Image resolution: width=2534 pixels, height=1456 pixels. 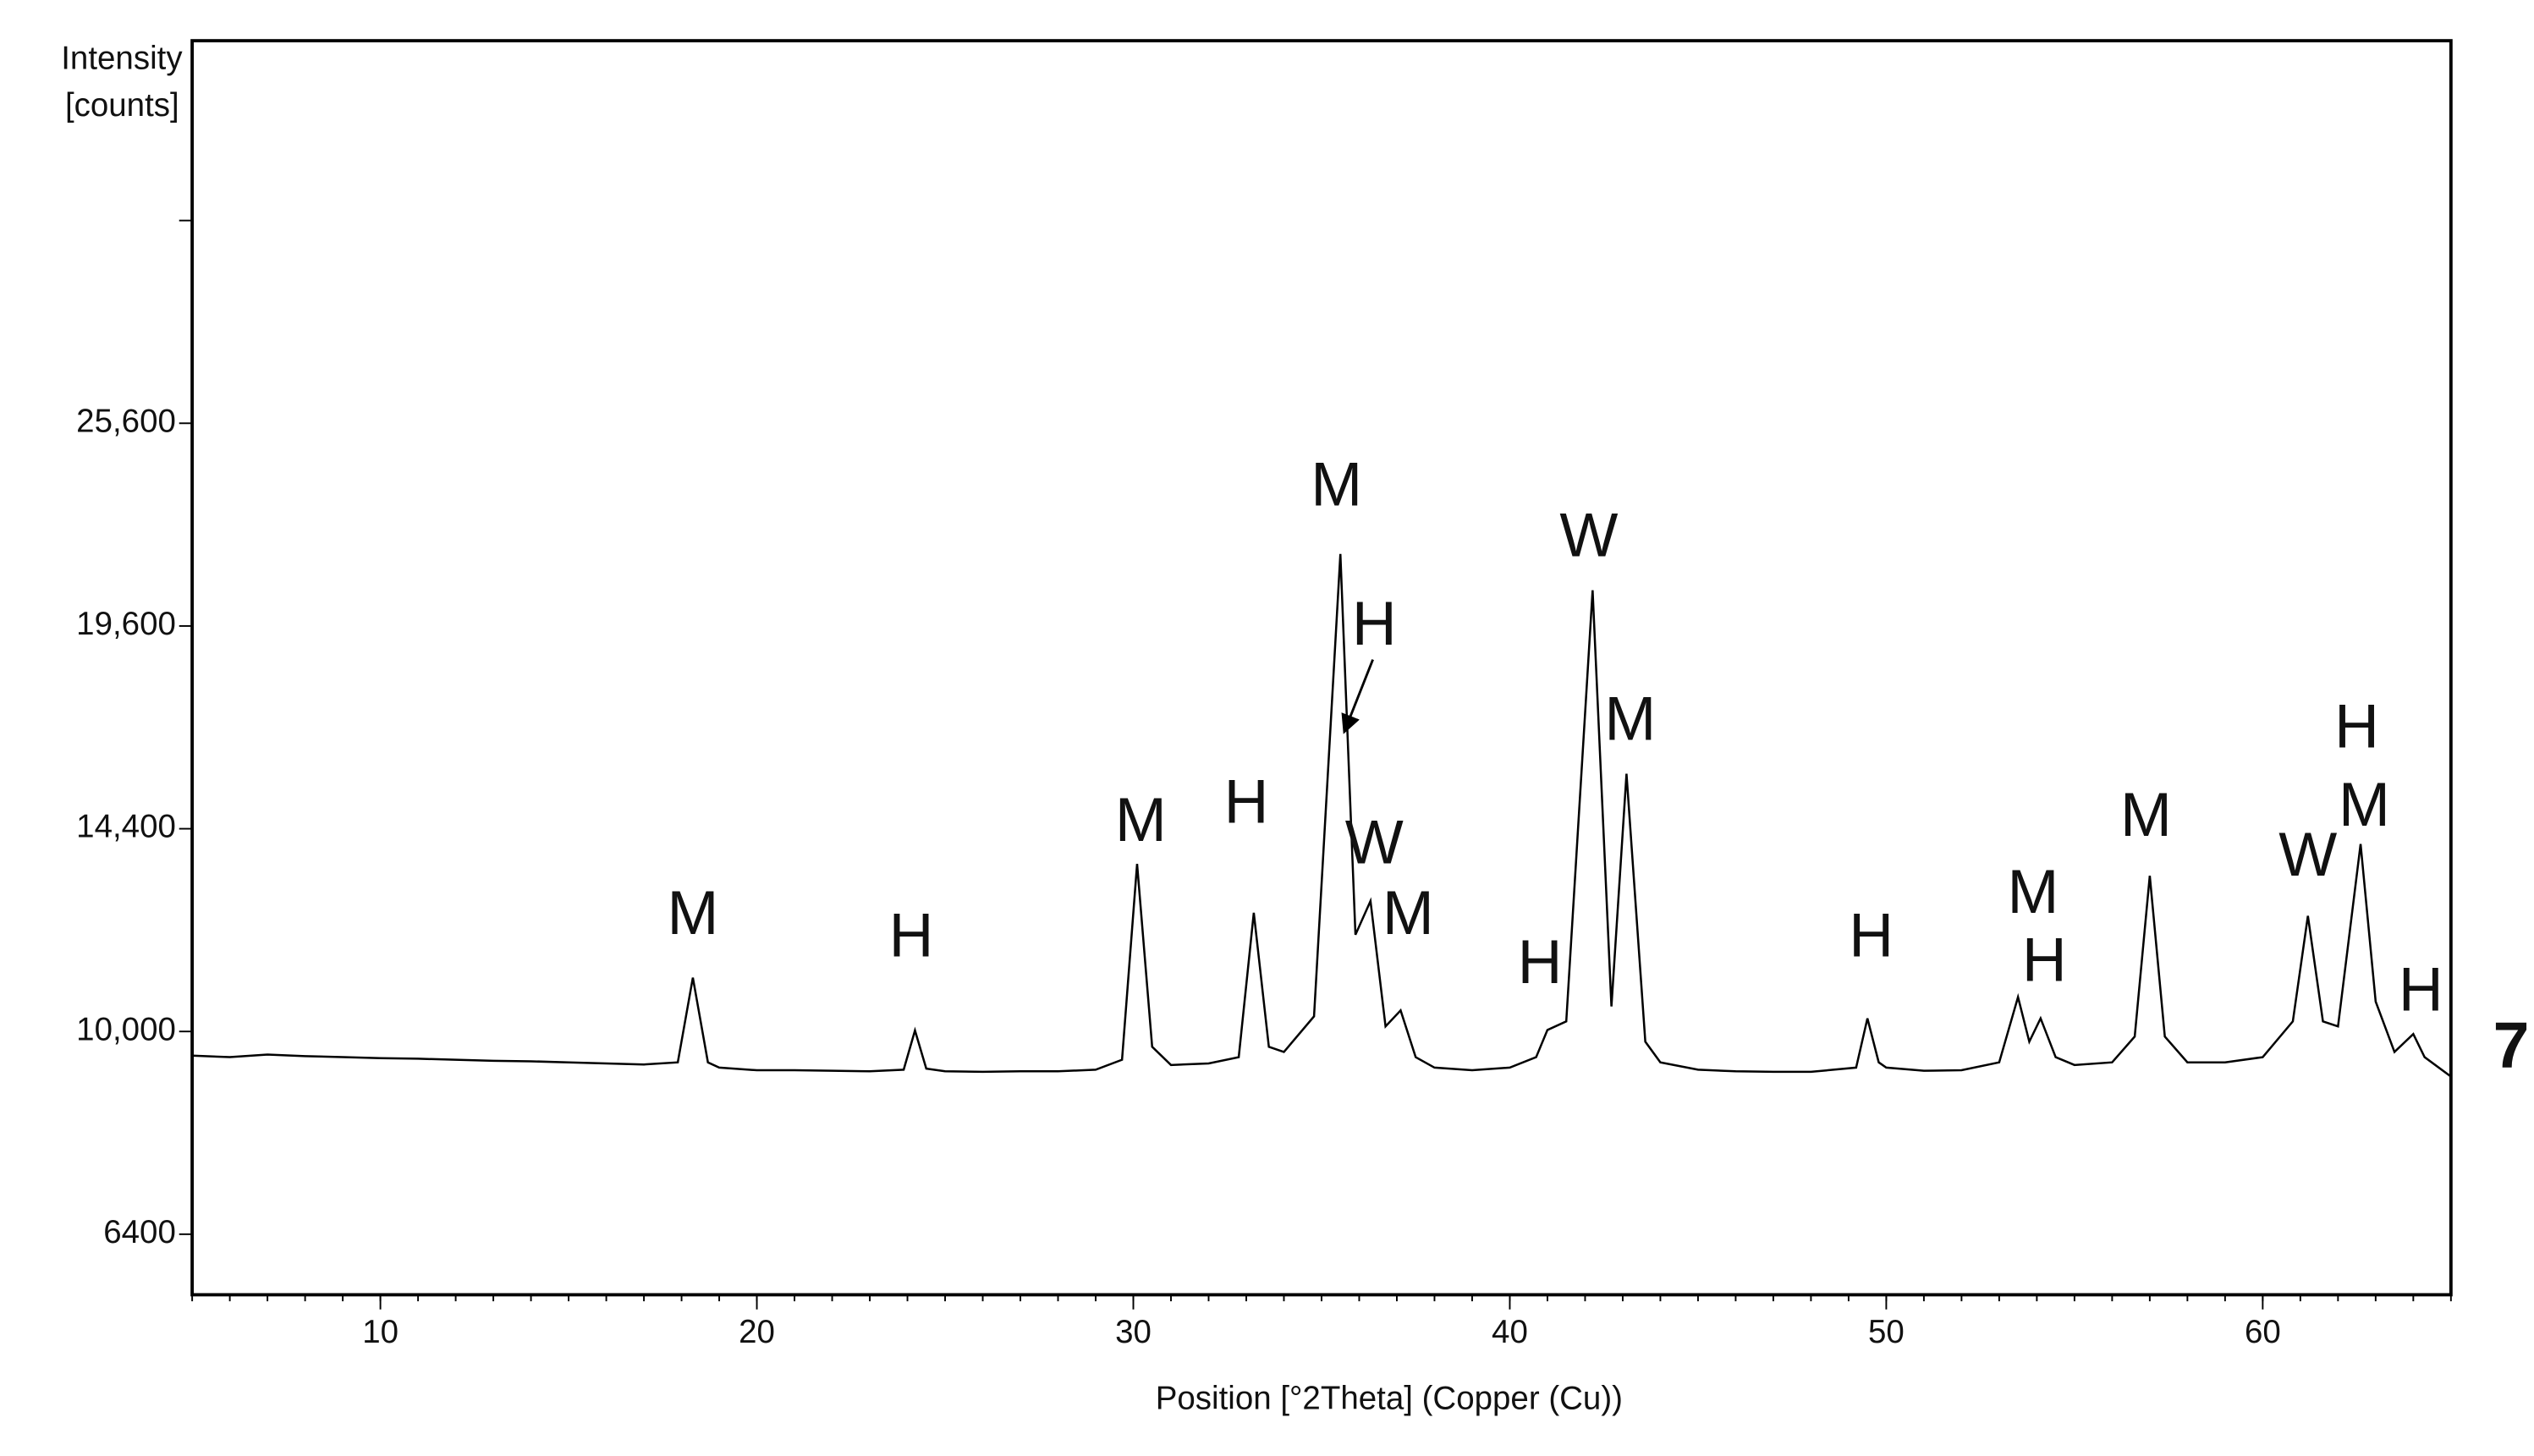 I want to click on x-tick-label: 10, so click(x=380, y=1332).